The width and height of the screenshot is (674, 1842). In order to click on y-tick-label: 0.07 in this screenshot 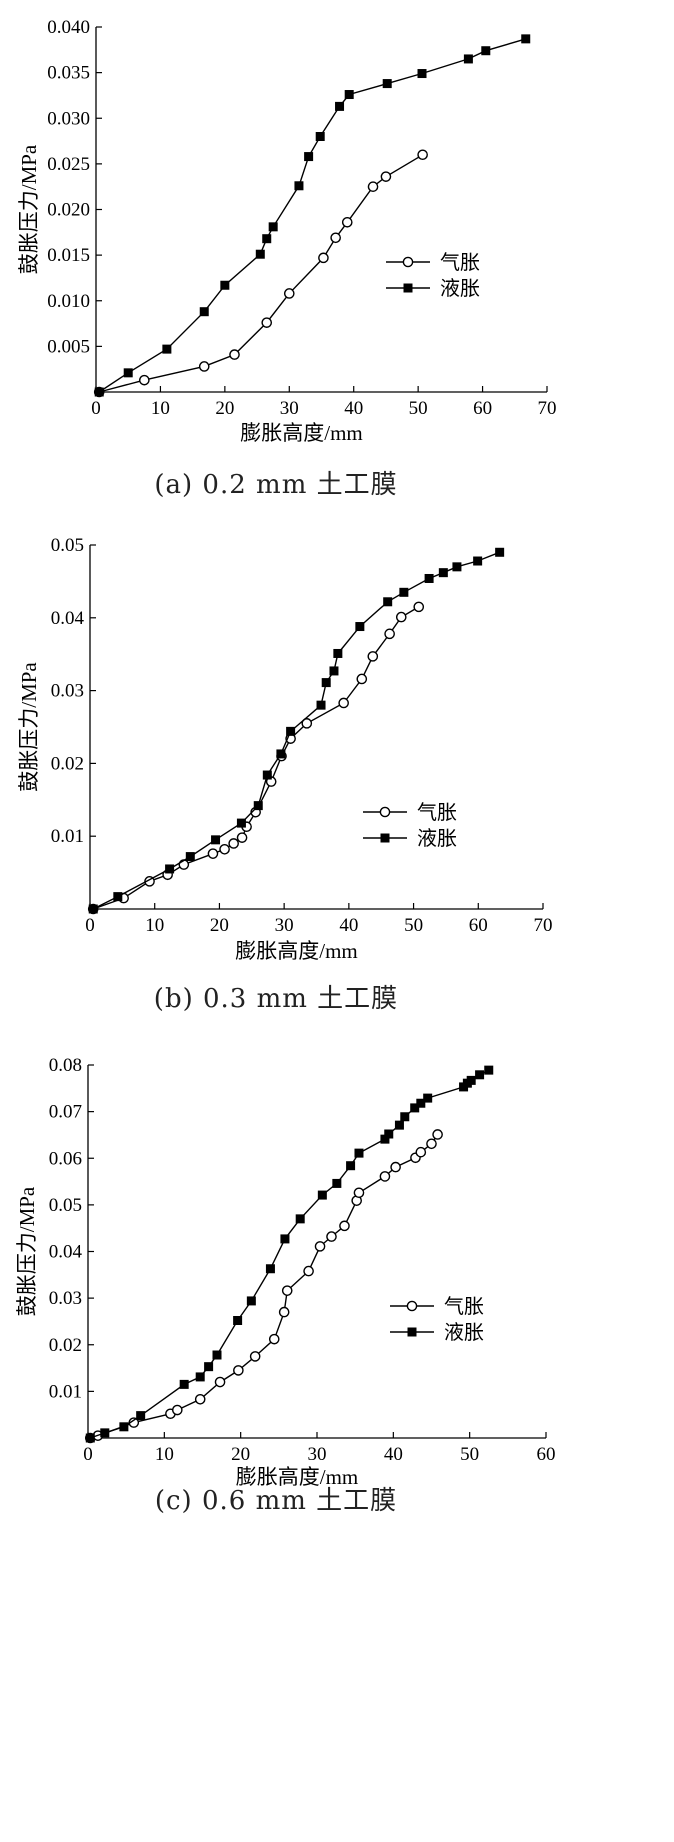, I will do `click(65, 1112)`.